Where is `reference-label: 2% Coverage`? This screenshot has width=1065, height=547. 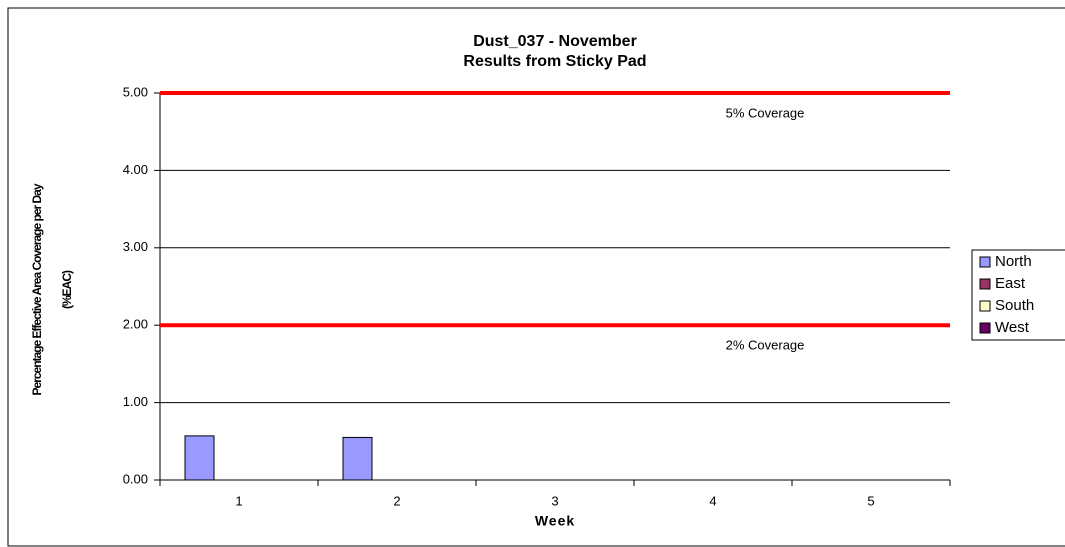
reference-label: 2% Coverage is located at coordinates (765, 345).